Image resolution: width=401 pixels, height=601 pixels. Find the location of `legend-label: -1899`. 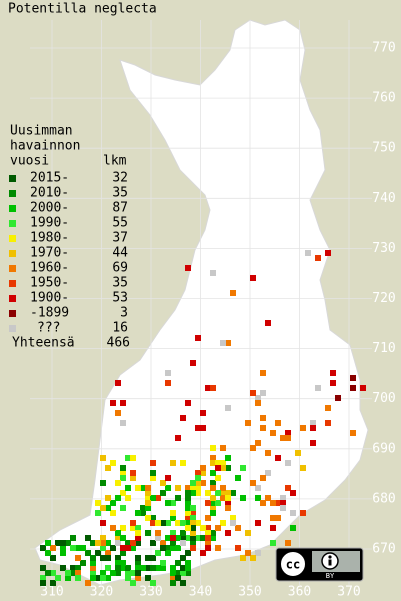

legend-label: -1899 is located at coordinates (49, 313).